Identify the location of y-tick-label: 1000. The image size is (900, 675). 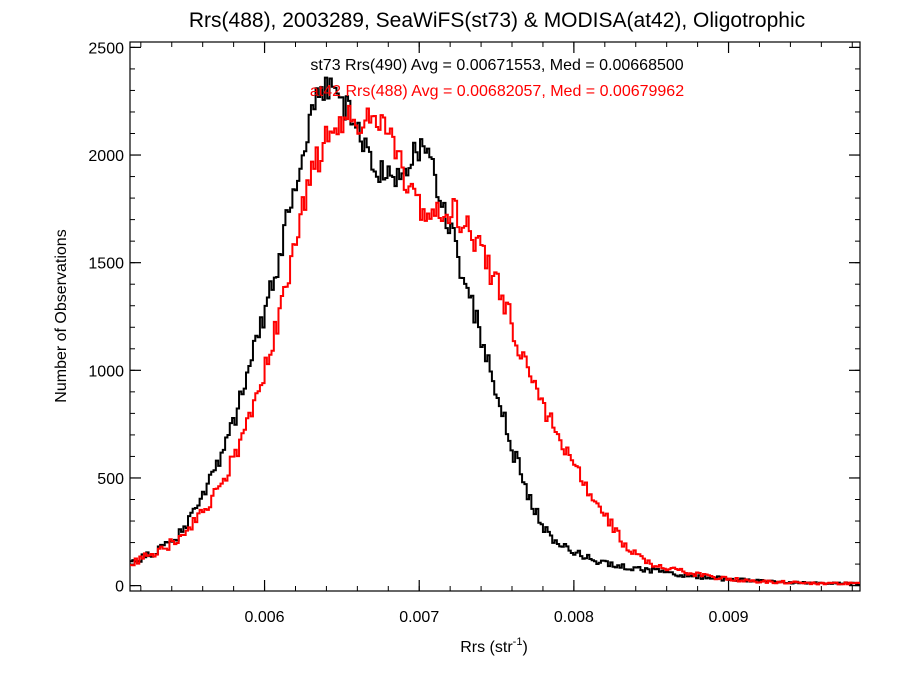
(106, 371).